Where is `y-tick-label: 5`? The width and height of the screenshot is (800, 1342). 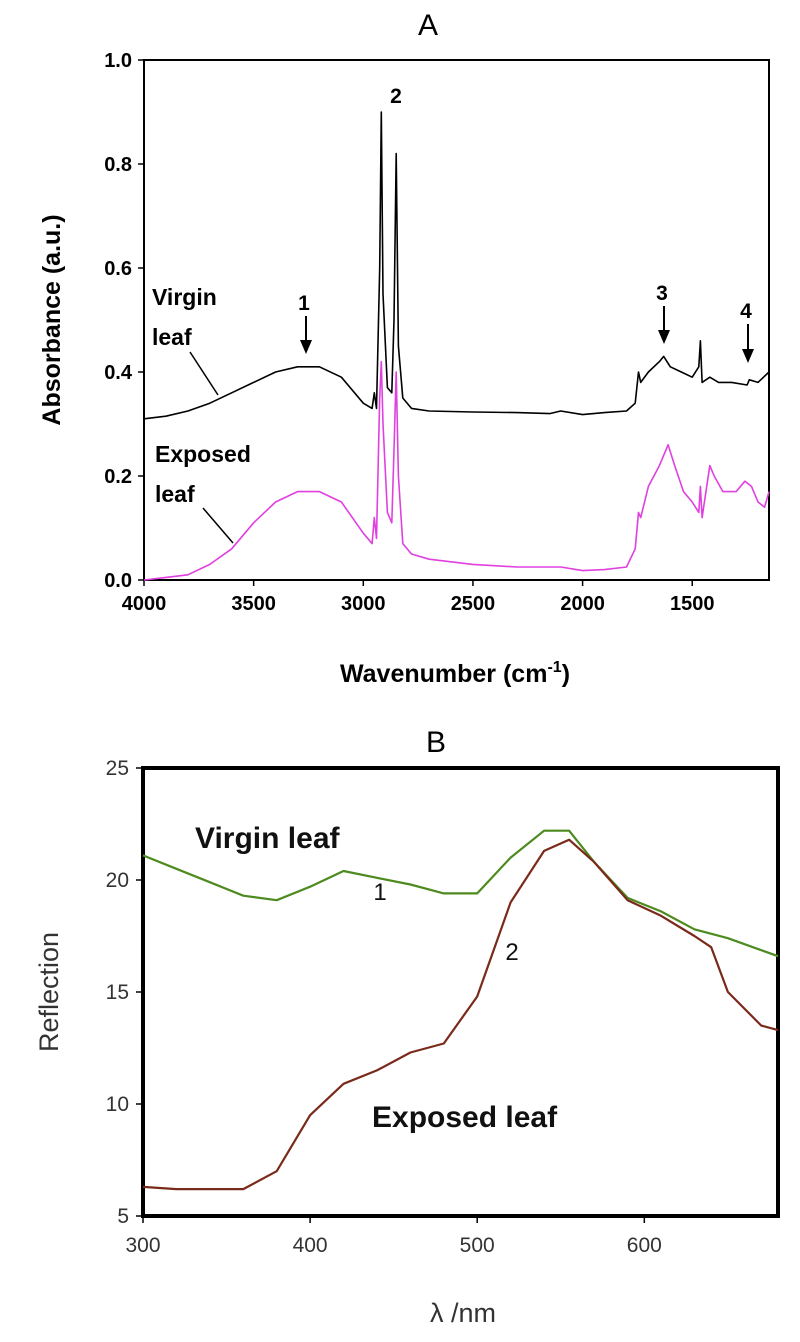
y-tick-label: 5 is located at coordinates (123, 1216).